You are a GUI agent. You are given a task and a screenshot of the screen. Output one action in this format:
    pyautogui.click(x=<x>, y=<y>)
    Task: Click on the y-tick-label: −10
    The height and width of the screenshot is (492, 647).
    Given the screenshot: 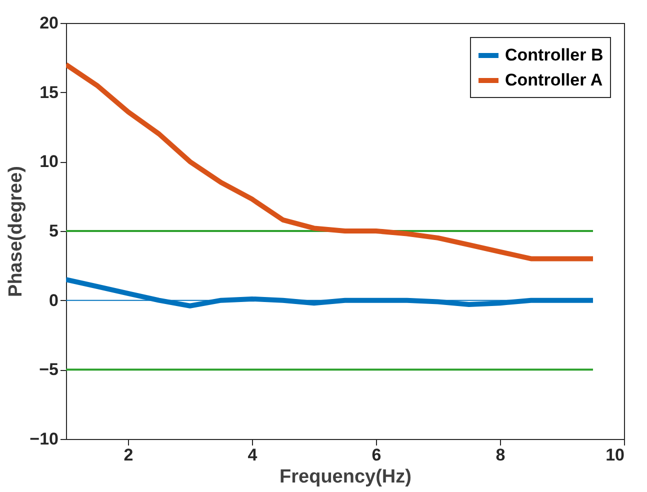 What is the action you would take?
    pyautogui.click(x=44, y=439)
    